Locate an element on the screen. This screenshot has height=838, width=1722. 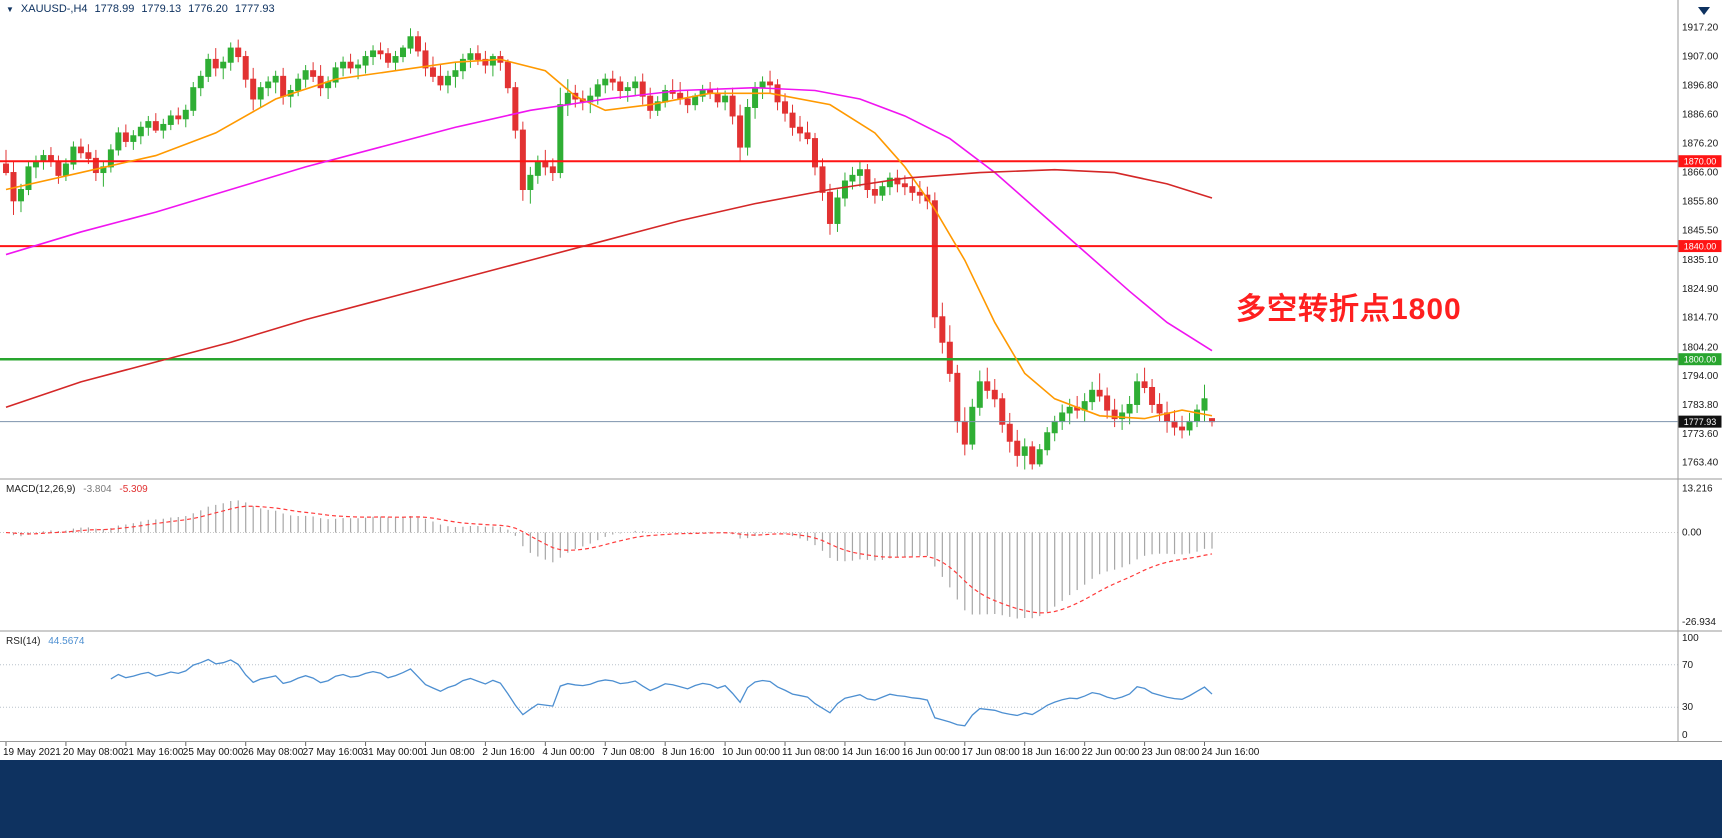
rsi-indicator-label: RSI(14) 44.5674 is located at coordinates (45, 641).